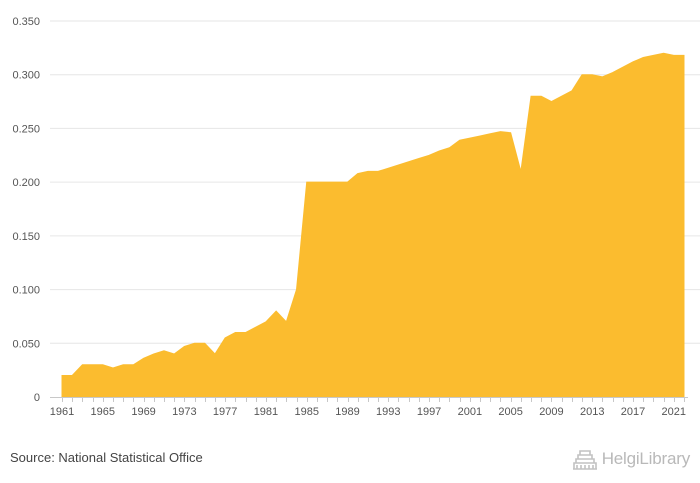 This screenshot has height=483, width=700. I want to click on logo-text: HelgiLibrary, so click(646, 458).